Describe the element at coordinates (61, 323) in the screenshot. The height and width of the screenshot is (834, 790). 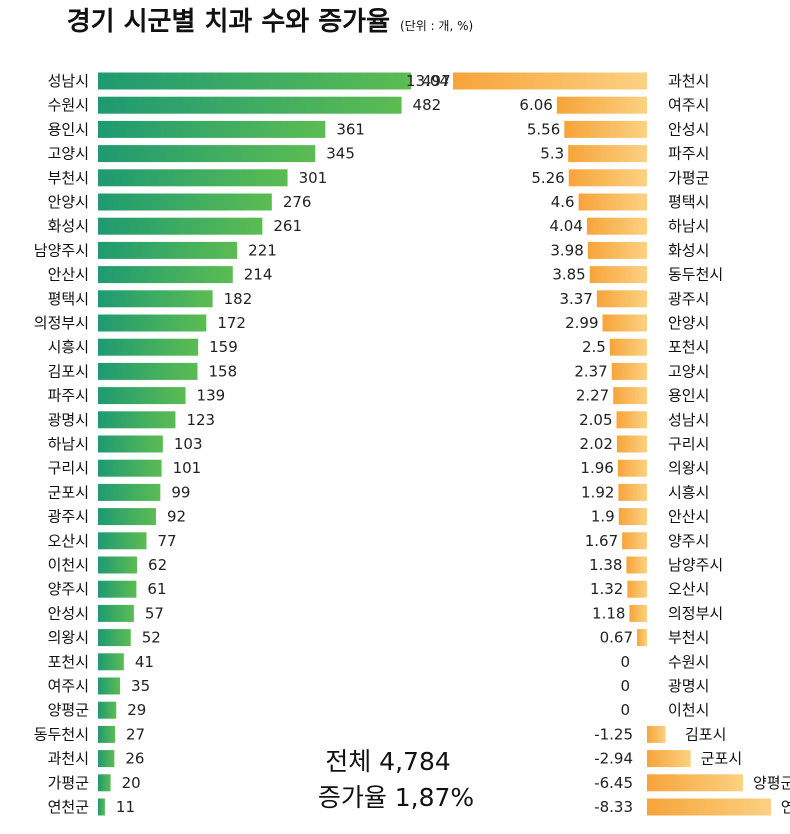
I see `left-category-label: 의정부시` at that location.